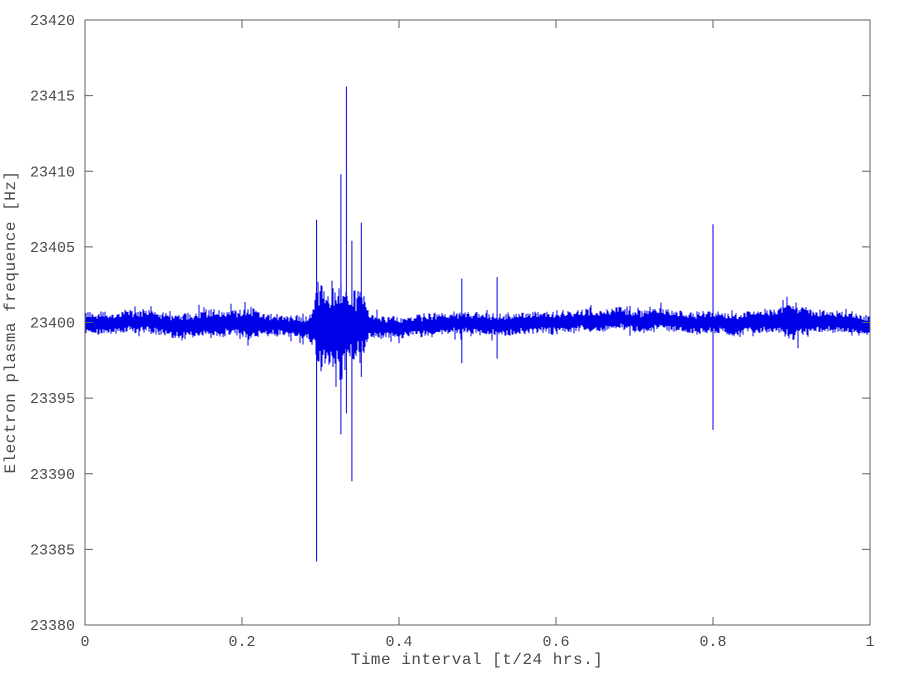 The height and width of the screenshot is (675, 900). Describe the element at coordinates (52, 626) in the screenshot. I see `y-tick-label: 23380` at that location.